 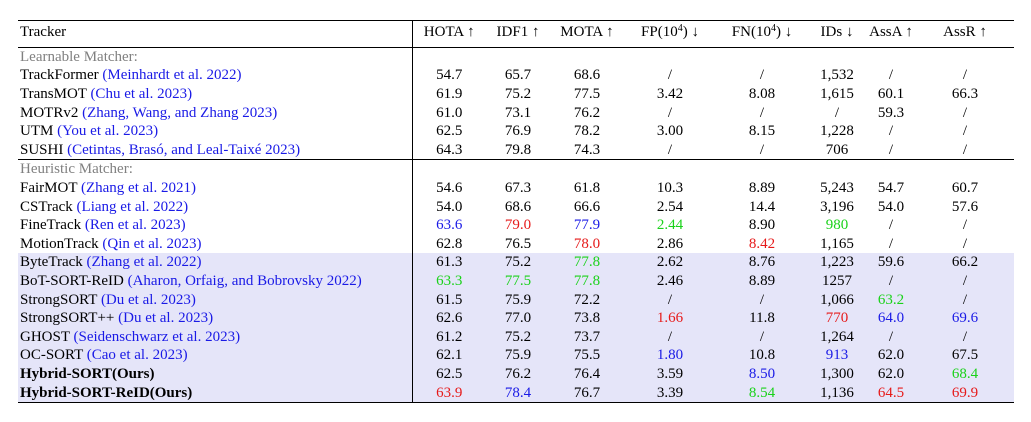 I want to click on citation-link: (Cao et al. 2023), so click(x=137, y=355).